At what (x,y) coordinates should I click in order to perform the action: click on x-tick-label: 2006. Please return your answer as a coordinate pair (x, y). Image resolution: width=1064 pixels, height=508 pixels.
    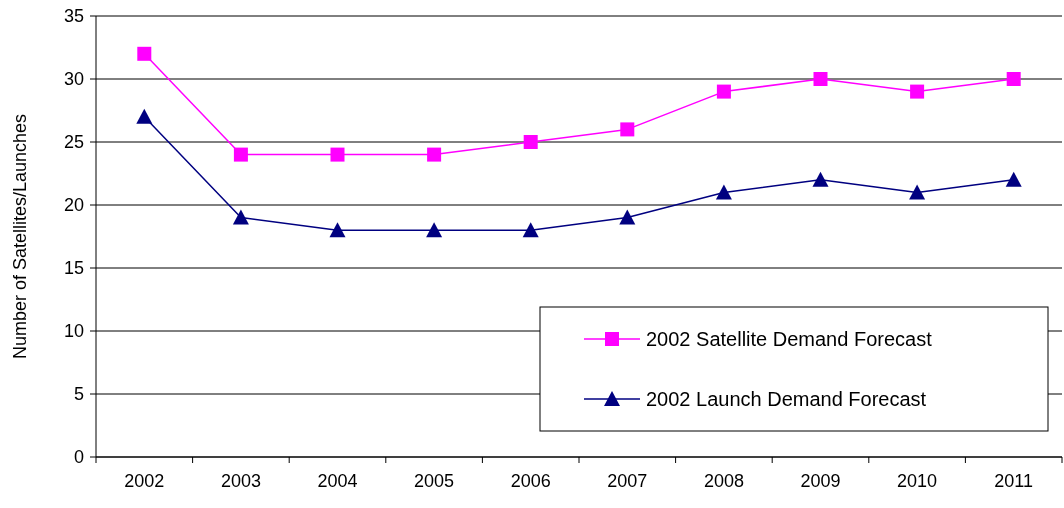
    Looking at the image, I should click on (530, 481).